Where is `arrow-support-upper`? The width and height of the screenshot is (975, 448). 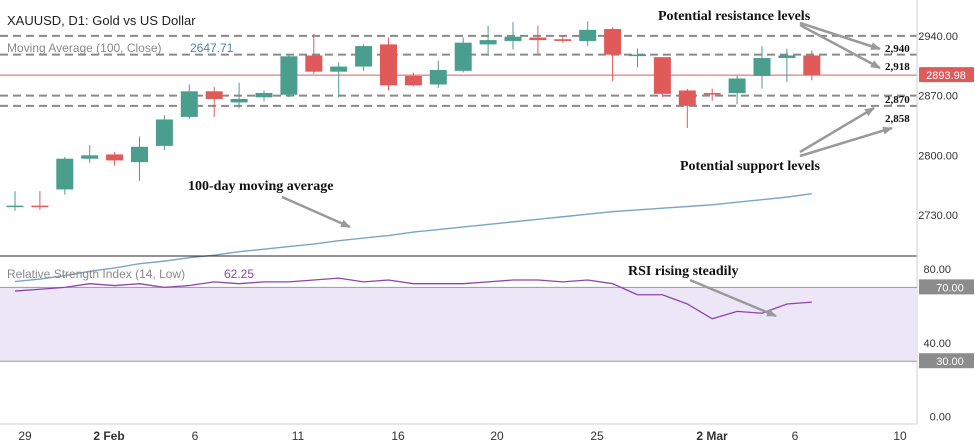
arrow-support-upper is located at coordinates (837, 130).